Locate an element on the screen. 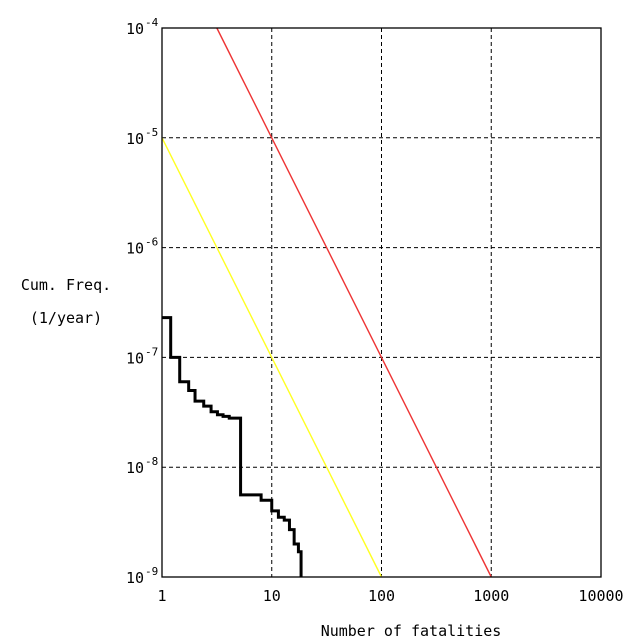  y-tick-base-4: 10 is located at coordinates (135, 468).